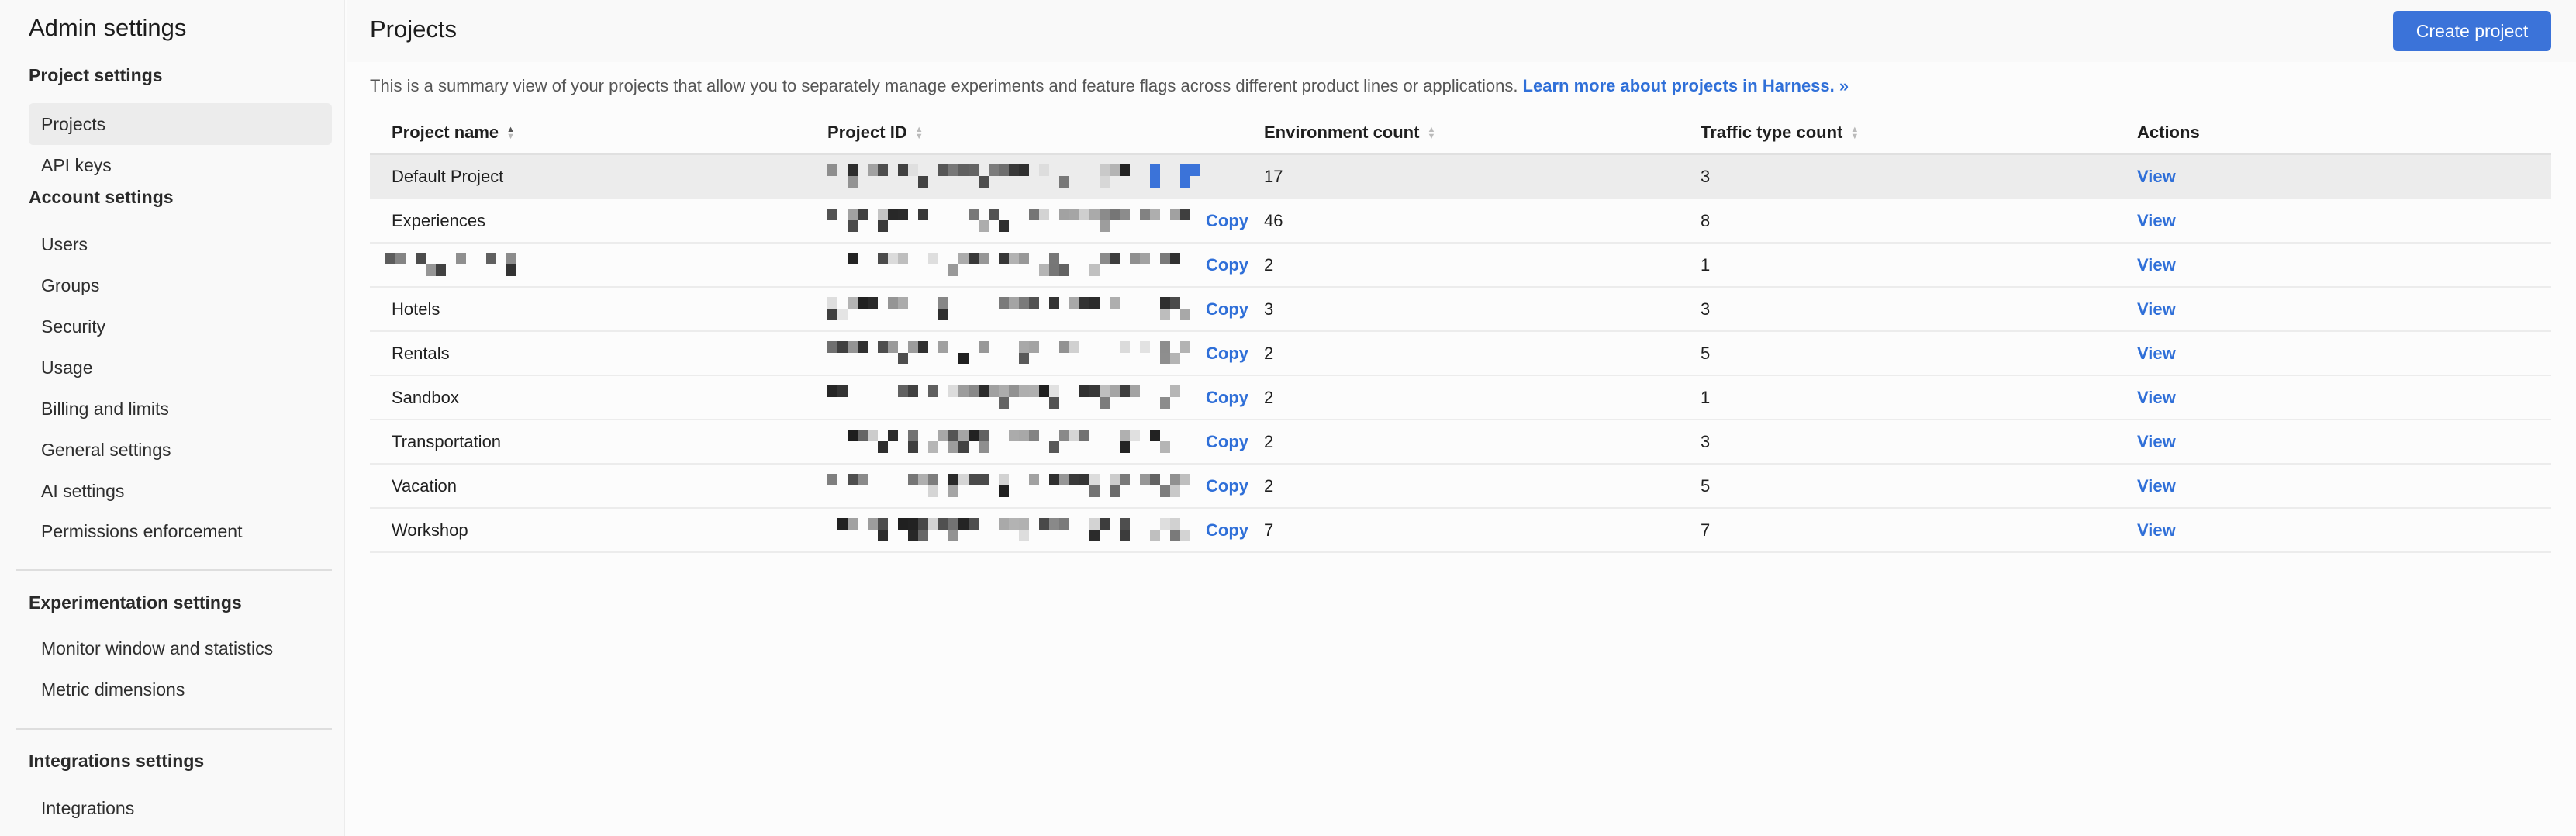  What do you see at coordinates (1342, 132) in the screenshot?
I see `column-header-label: Environment count` at bounding box center [1342, 132].